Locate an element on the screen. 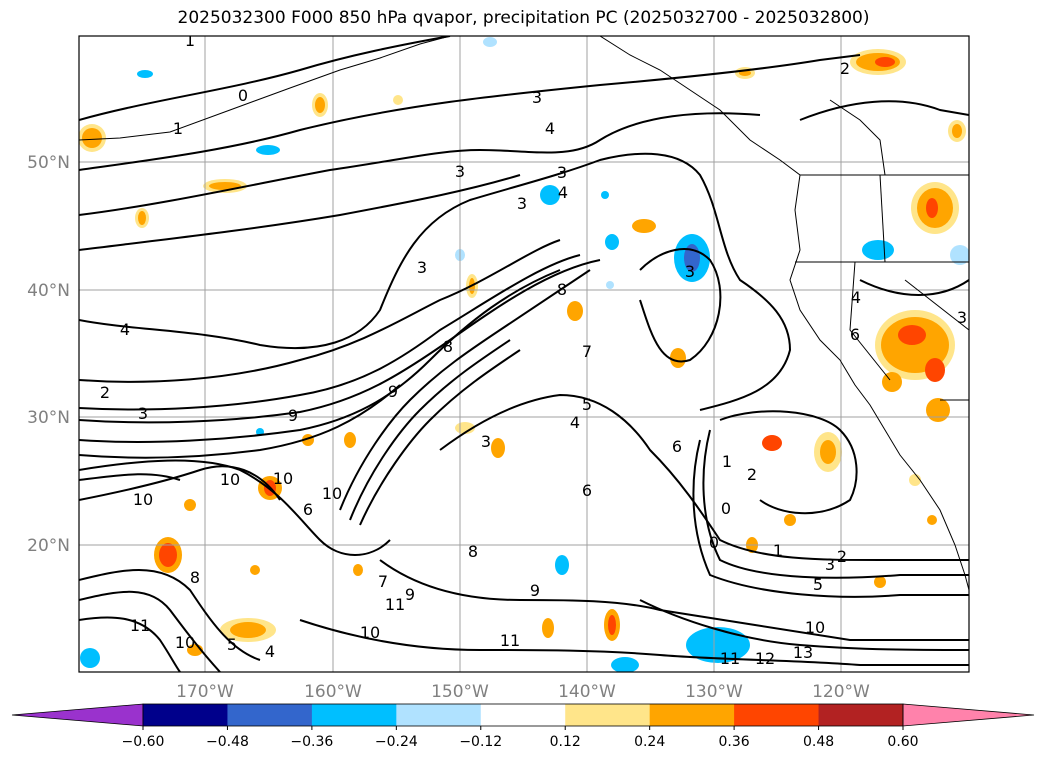 The image size is (1047, 765). colorbar-tick-label: −0.12 is located at coordinates (480, 742).